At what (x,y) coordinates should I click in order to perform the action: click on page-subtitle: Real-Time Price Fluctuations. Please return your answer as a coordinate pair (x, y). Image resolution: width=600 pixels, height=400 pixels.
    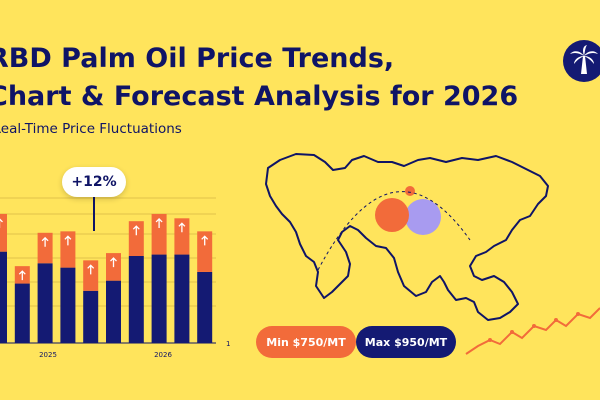
    Looking at the image, I should click on (91, 129).